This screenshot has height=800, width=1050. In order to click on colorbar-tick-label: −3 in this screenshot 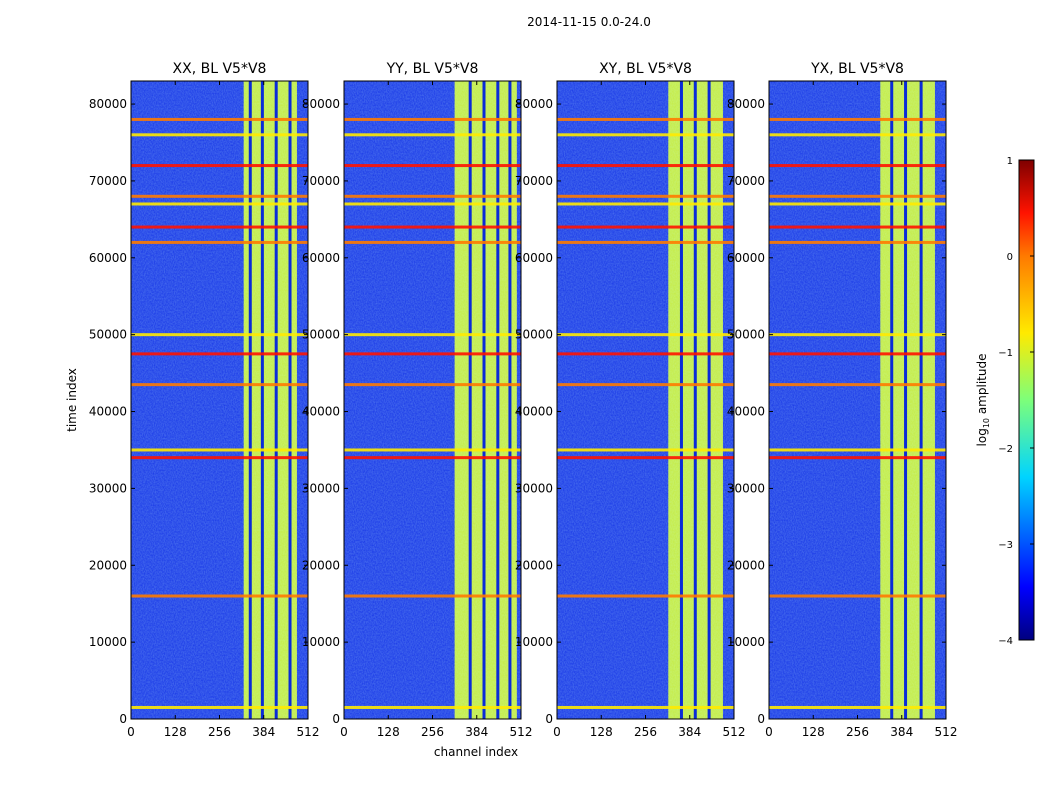, I will do `click(1005, 545)`.